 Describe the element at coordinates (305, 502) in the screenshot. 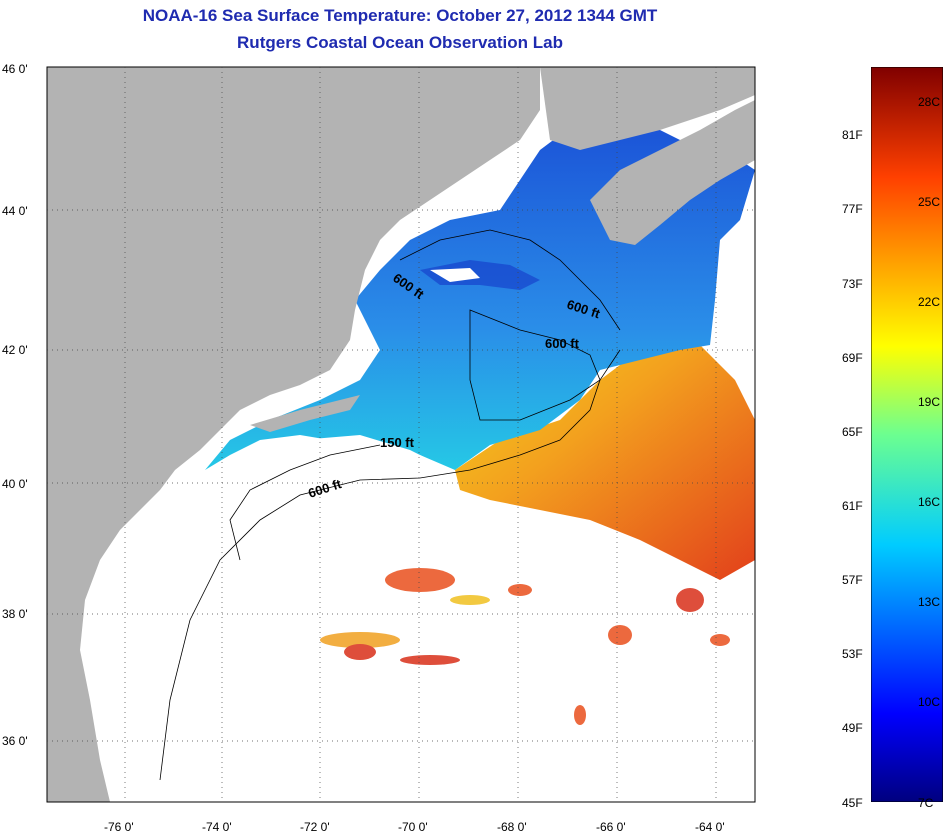

I see `isobath-150ft` at that location.